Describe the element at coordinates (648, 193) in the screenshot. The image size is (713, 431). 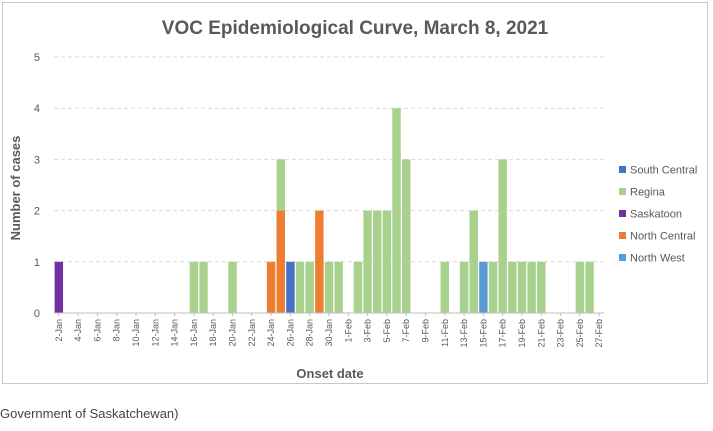
I see `legend-label: Regina` at that location.